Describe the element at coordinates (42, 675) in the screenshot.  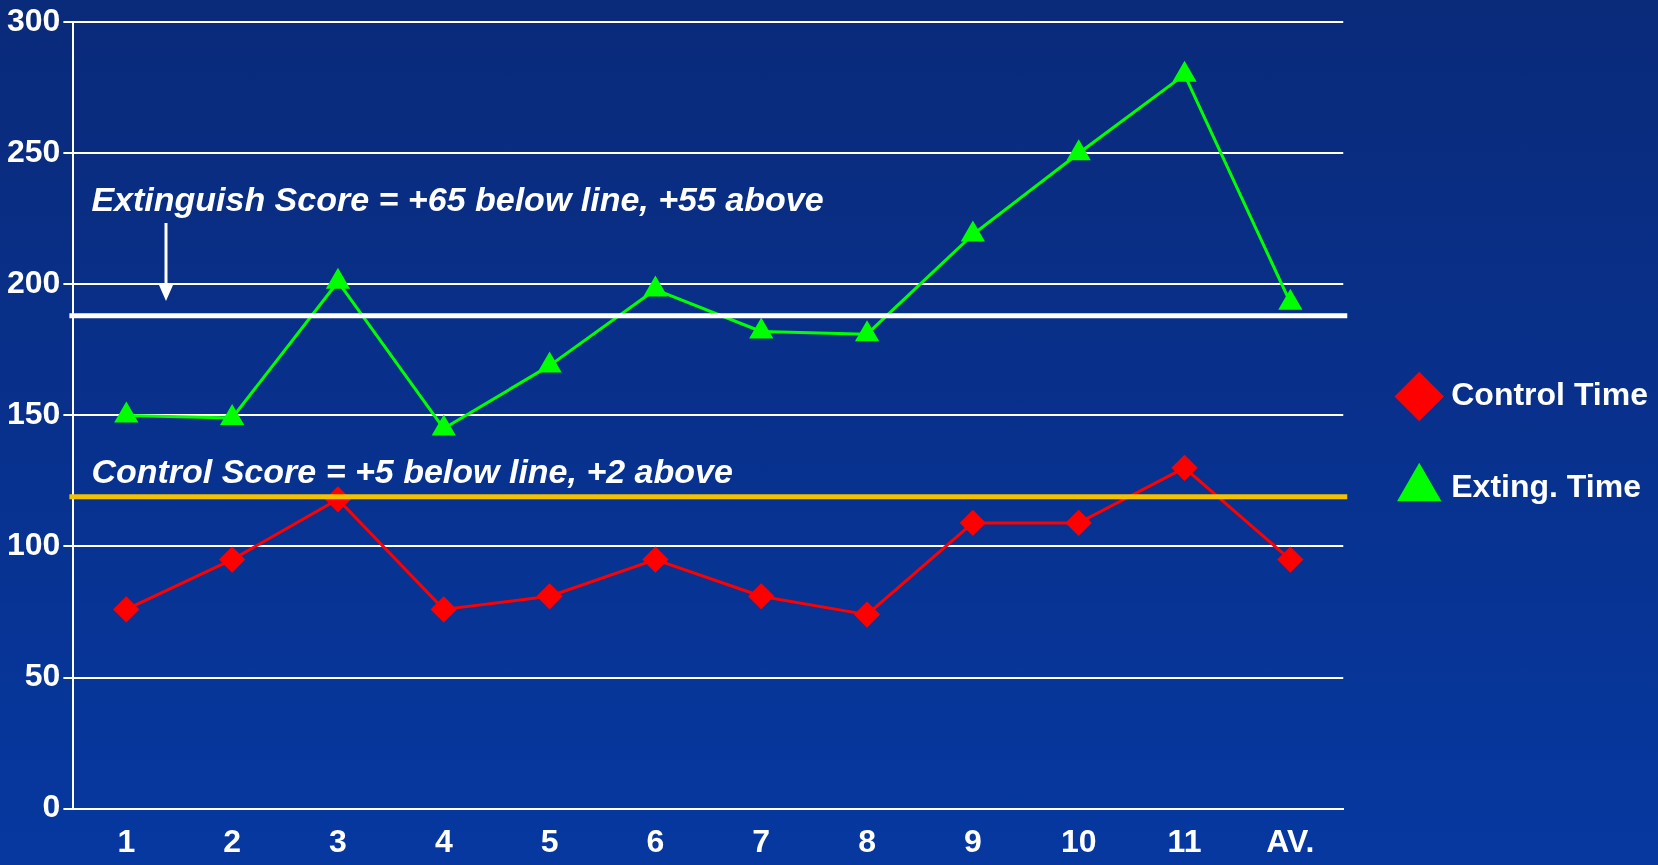
I see `y-tick-label: 50` at that location.